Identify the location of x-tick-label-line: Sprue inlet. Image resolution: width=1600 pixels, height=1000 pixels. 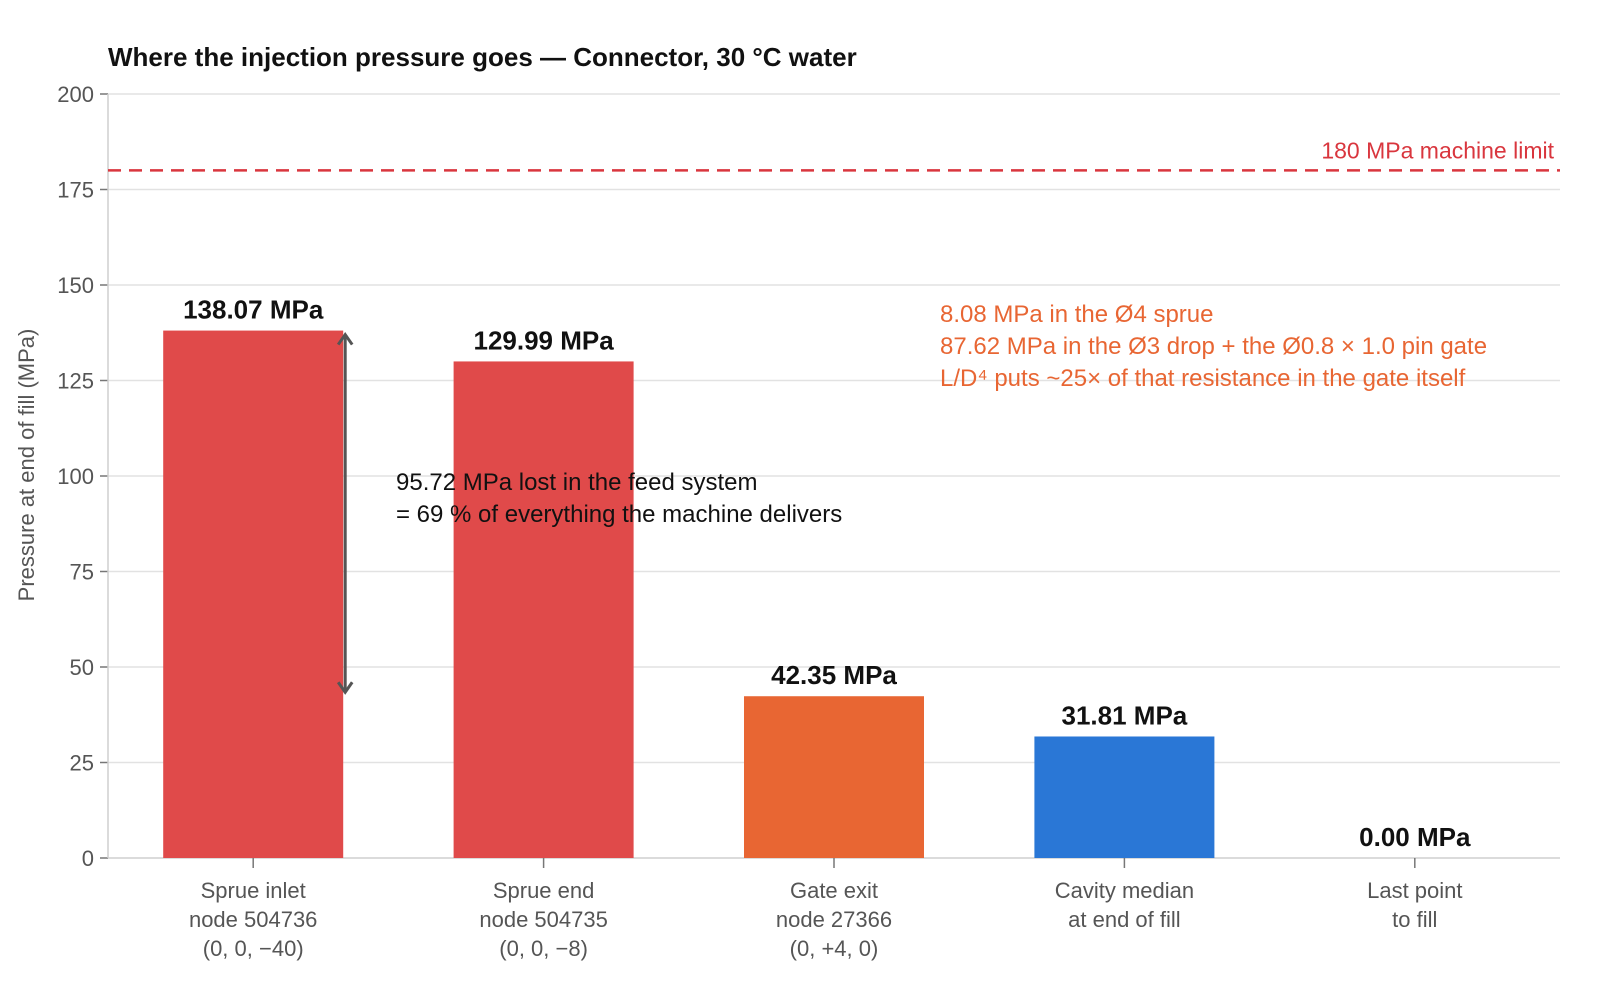
(253, 890).